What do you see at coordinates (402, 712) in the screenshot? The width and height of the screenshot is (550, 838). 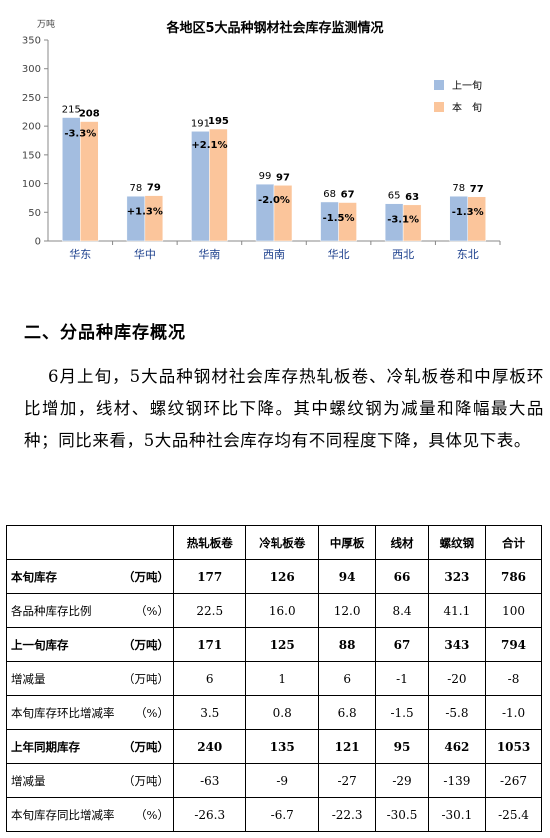 I see `table-cell: -1.5` at bounding box center [402, 712].